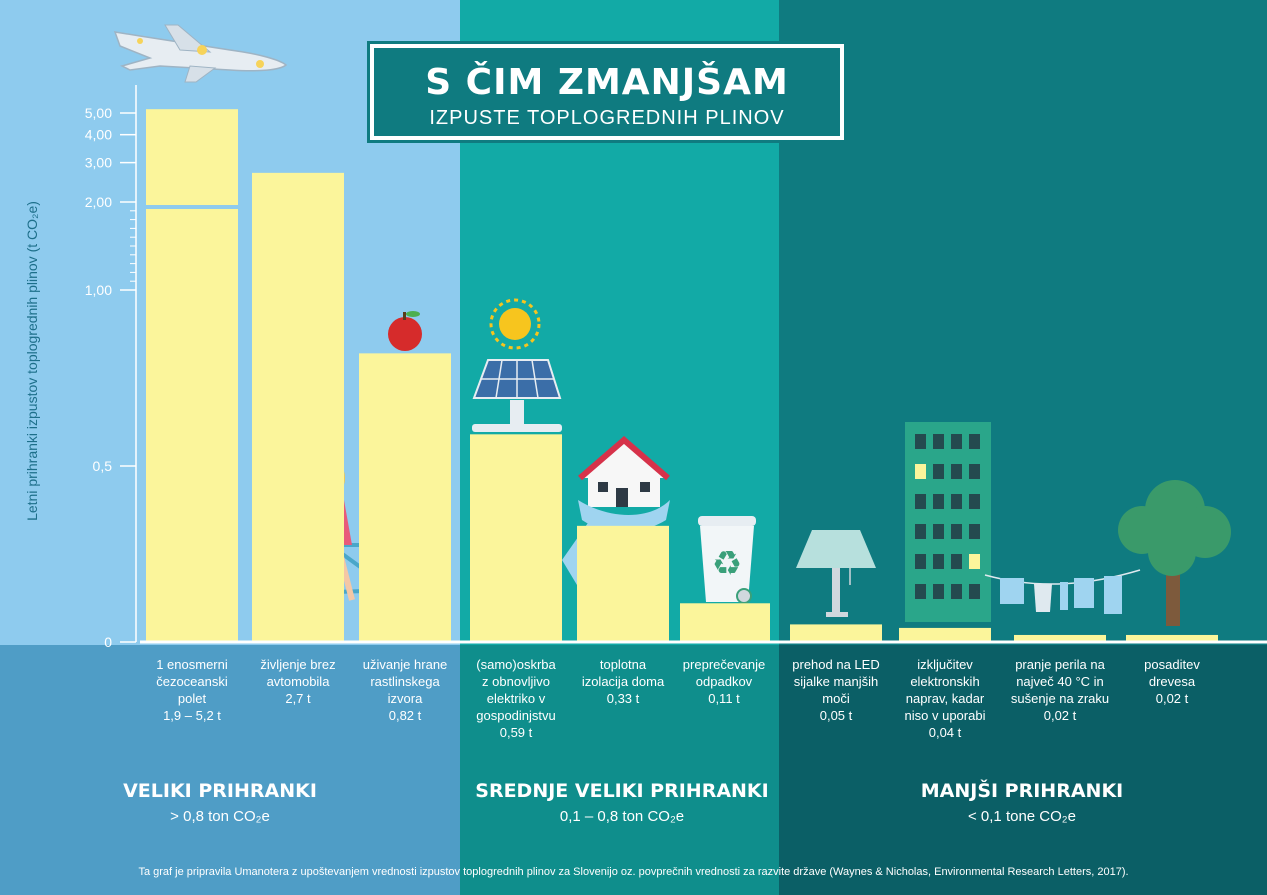  Describe the element at coordinates (98, 202) in the screenshot. I see `y-tick-label: 2,00` at that location.